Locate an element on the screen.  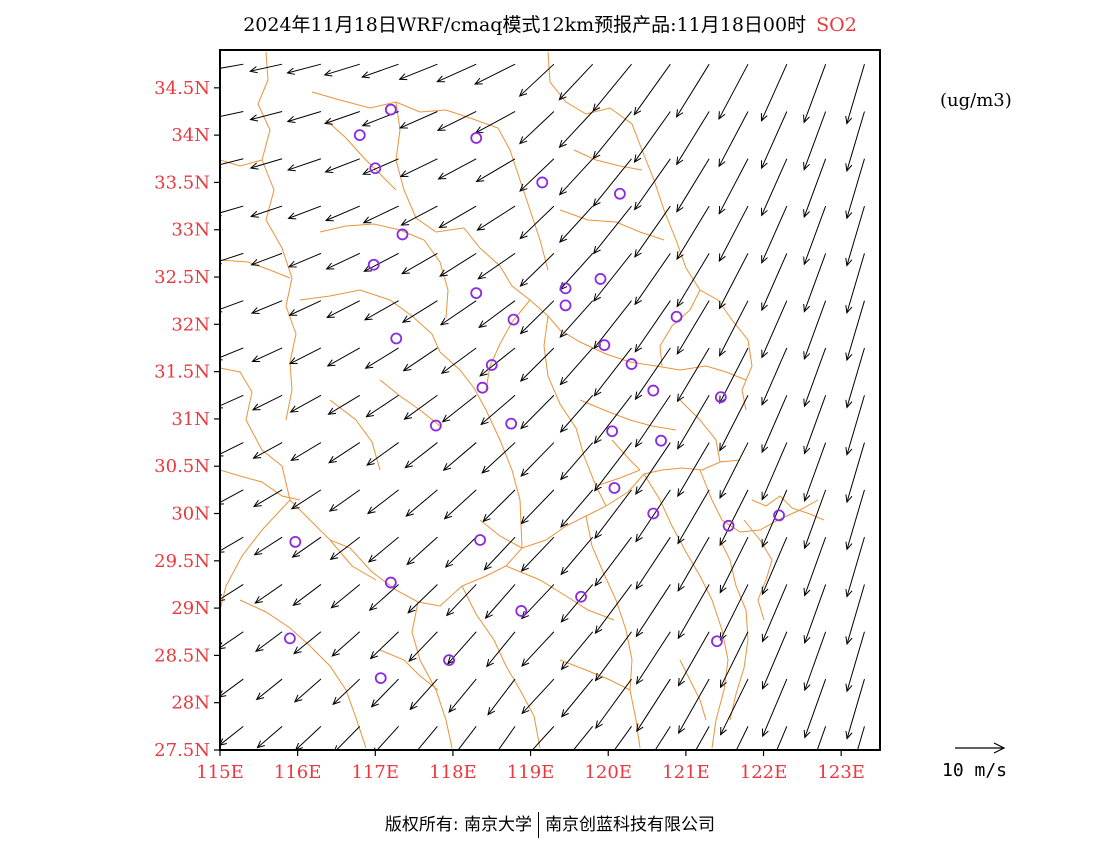
copyright-right: 南京创蓝科技有限公司 is located at coordinates (630, 825).